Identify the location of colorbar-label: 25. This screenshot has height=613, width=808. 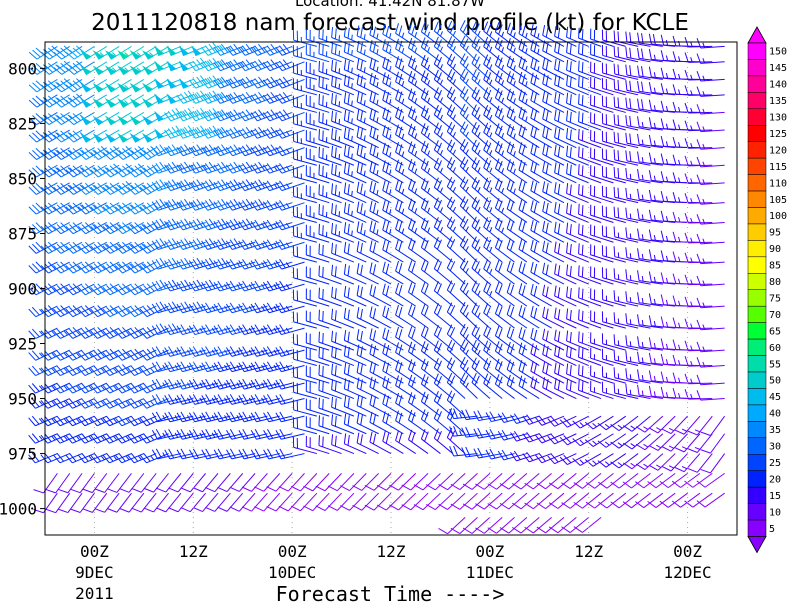
(775, 463).